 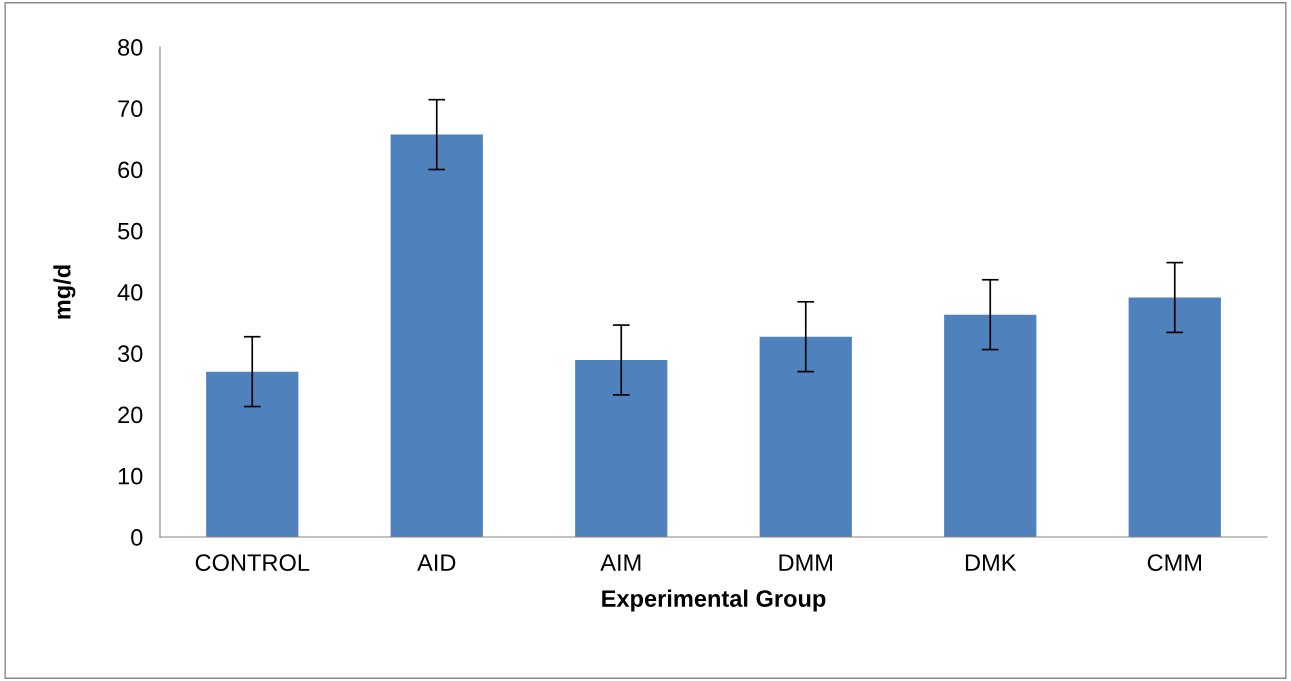 I want to click on x-tick-label: AID, so click(x=436, y=562).